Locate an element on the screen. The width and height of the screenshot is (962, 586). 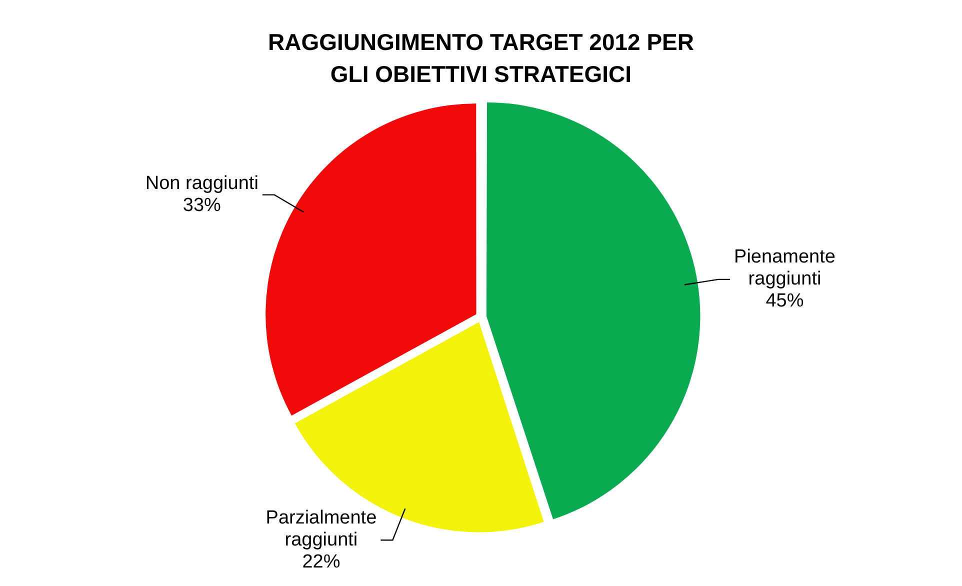
data-label: 45% is located at coordinates (785, 301).